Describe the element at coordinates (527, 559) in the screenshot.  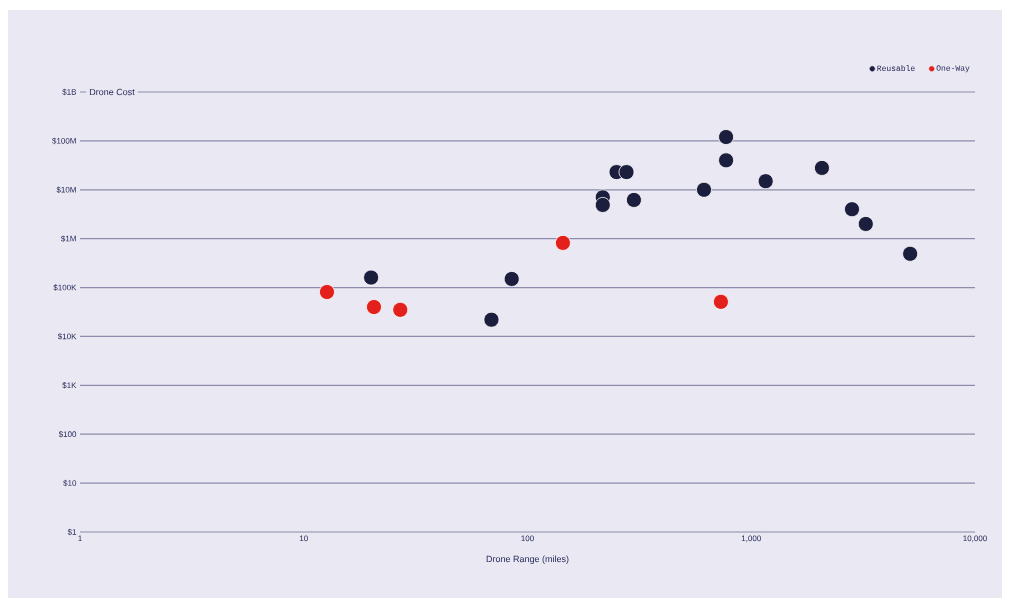
I see `x-axis-title: Drone Range (miles)` at that location.